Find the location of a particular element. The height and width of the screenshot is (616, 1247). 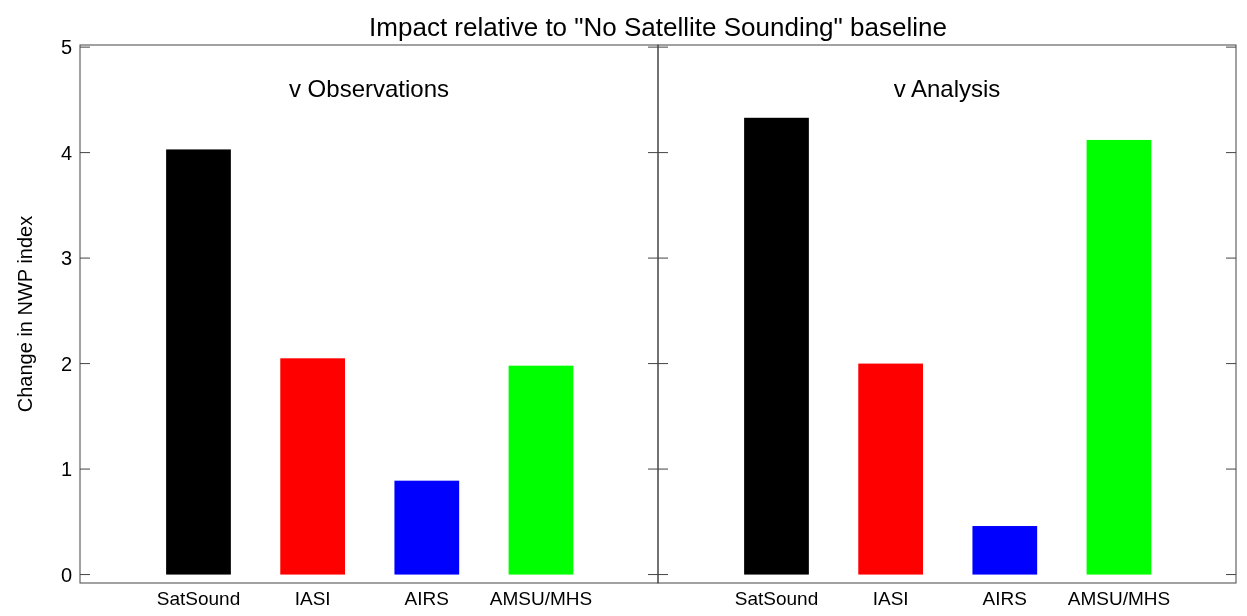

y-tick-label: 0 is located at coordinates (66, 574).